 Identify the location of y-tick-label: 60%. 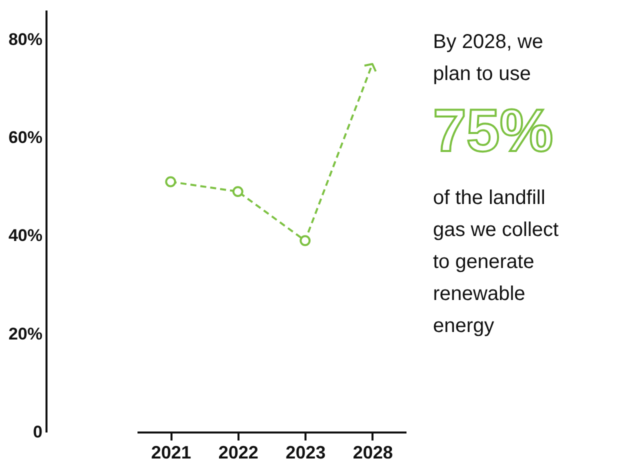
(25, 138).